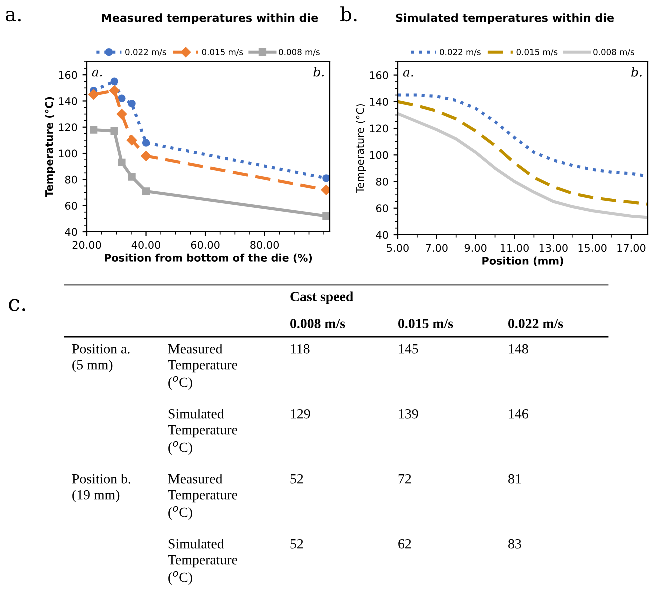 The height and width of the screenshot is (598, 659). I want to click on text: b., so click(348, 14).